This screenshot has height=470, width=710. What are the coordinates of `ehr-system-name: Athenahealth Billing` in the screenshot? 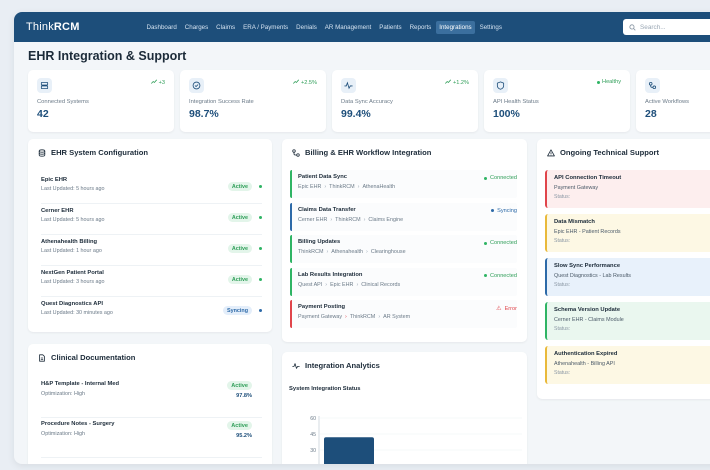 It's located at (69, 242).